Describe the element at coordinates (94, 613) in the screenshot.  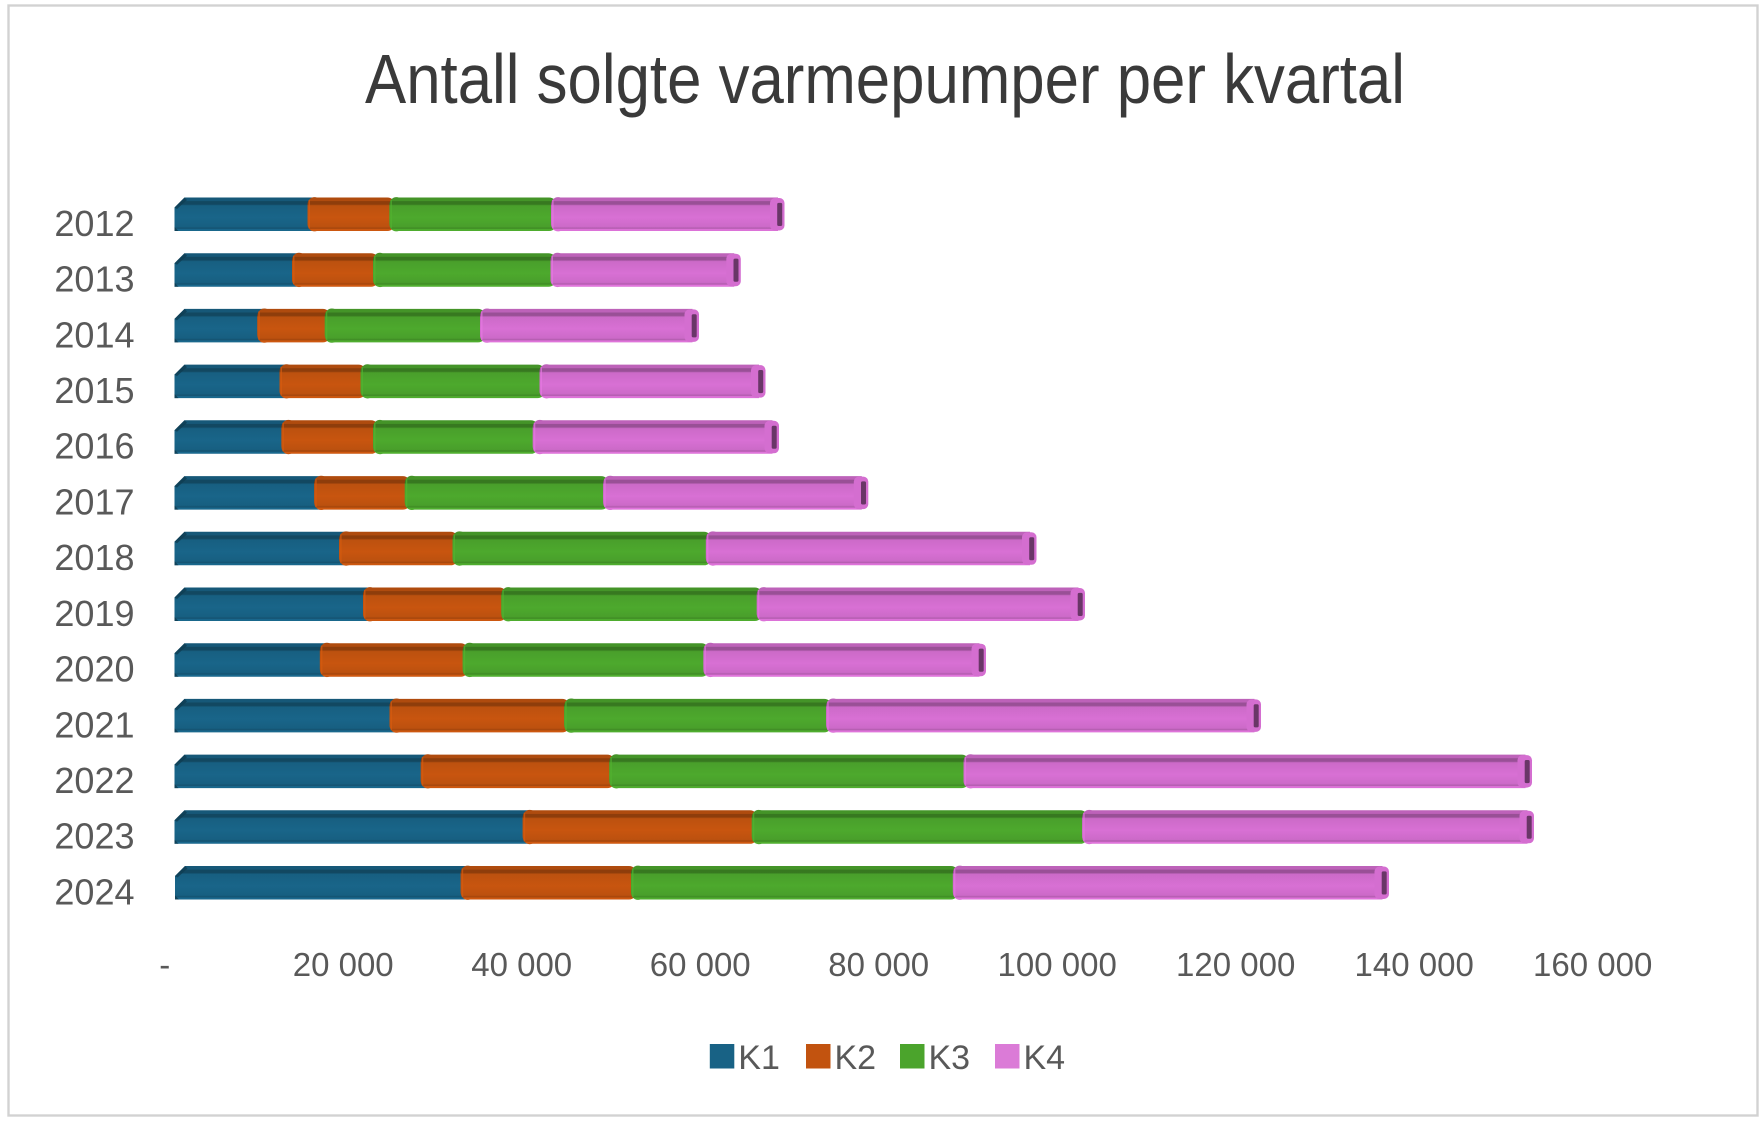
I see `svg-text: 2019` at that location.